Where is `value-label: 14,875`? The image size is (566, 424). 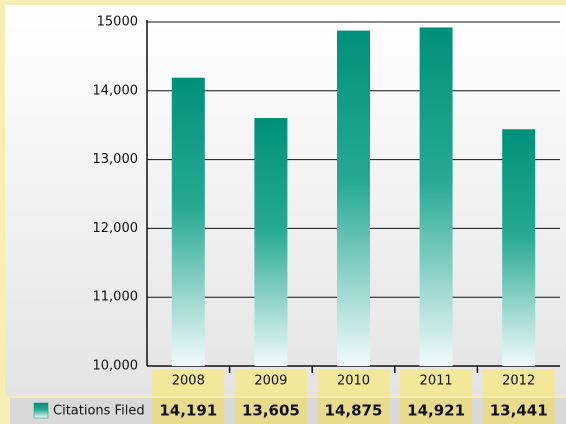 value-label: 14,875 is located at coordinates (354, 411).